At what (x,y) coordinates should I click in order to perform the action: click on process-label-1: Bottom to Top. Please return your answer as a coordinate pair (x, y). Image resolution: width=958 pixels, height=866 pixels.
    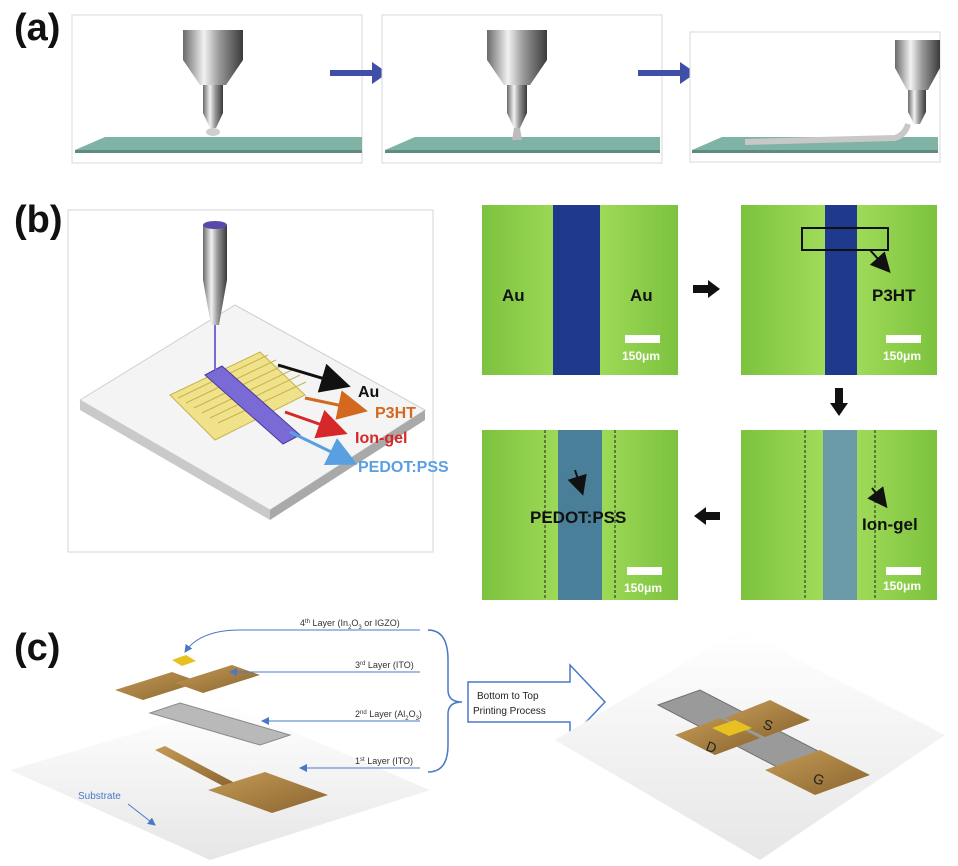
    Looking at the image, I should click on (508, 696).